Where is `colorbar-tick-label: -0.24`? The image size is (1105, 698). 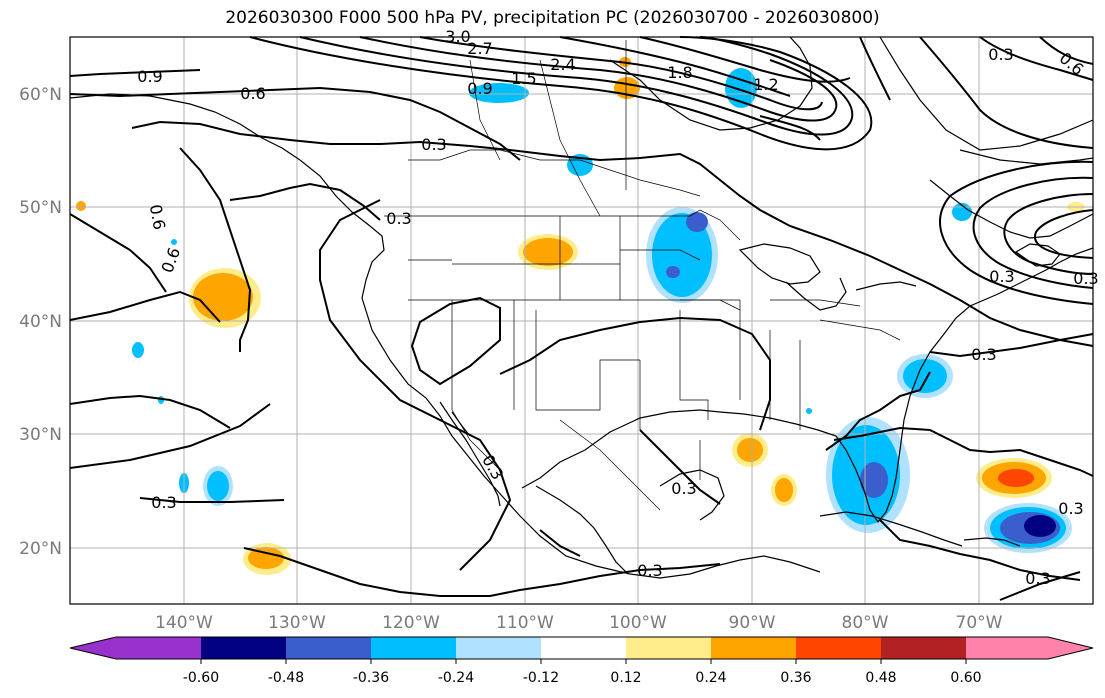
colorbar-tick-label: -0.24 is located at coordinates (456, 678).